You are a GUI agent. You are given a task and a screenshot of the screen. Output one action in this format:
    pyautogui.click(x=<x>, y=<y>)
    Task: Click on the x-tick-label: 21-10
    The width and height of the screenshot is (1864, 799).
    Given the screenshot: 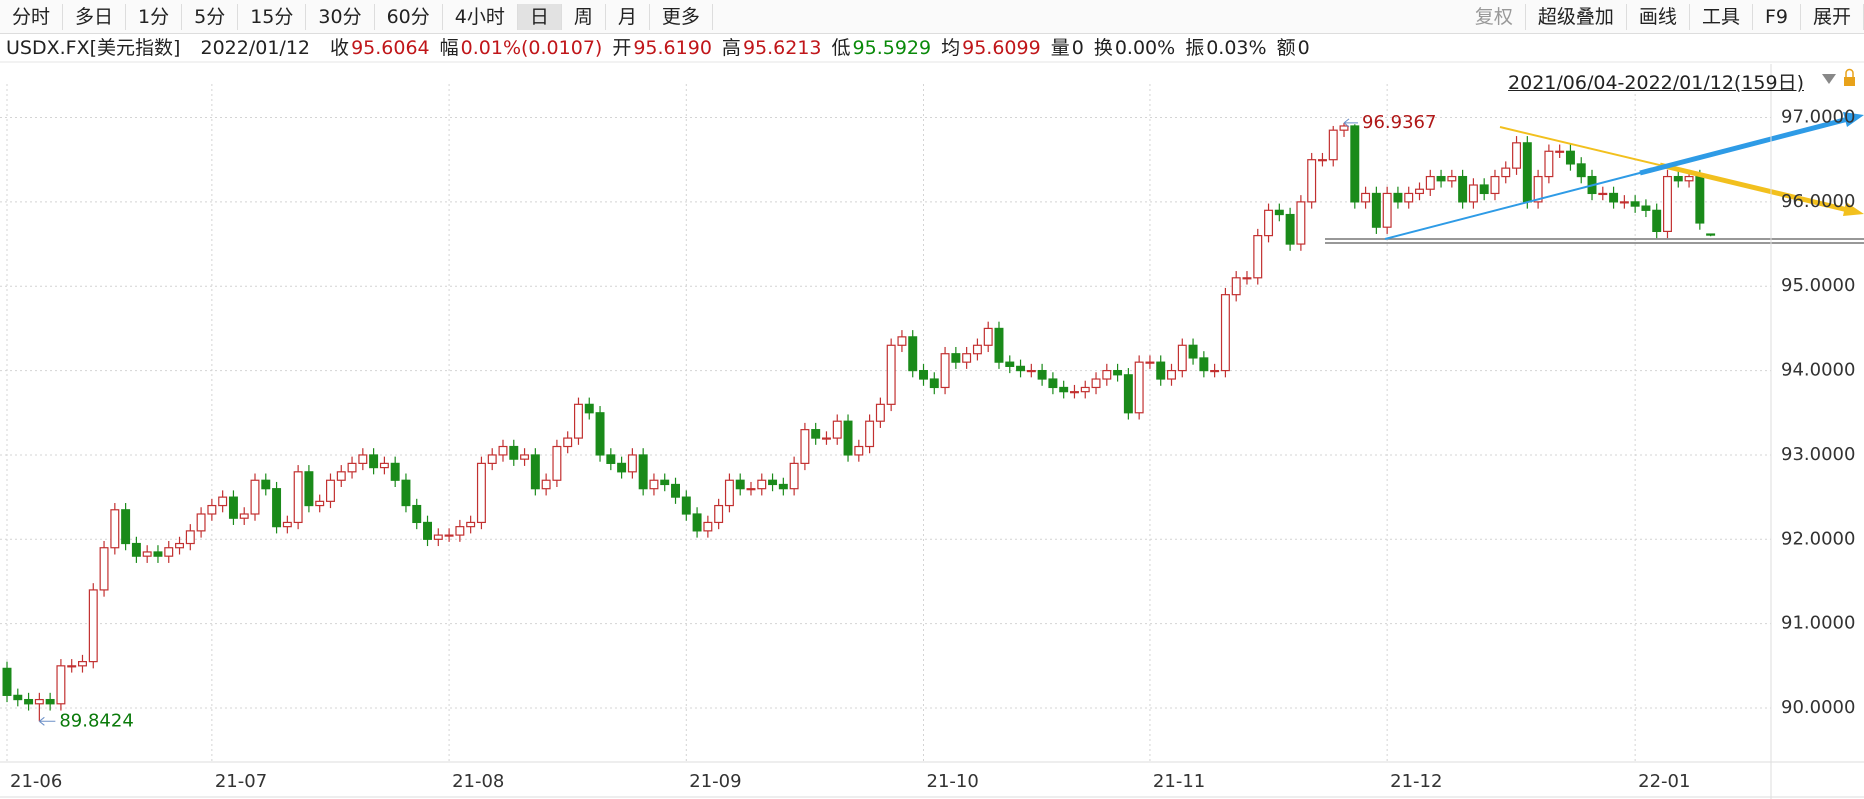 What is the action you would take?
    pyautogui.click(x=953, y=781)
    